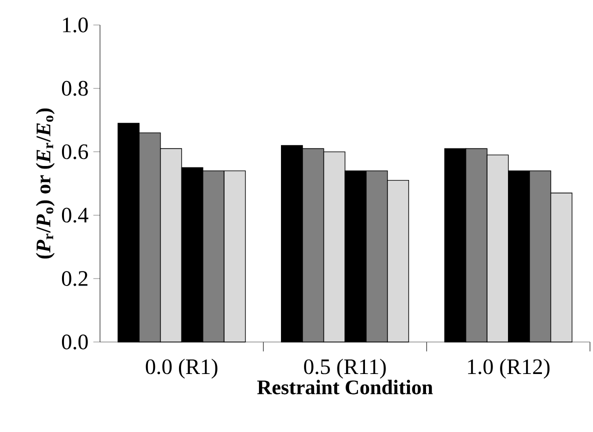 The image size is (593, 432). Describe the element at coordinates (75, 152) in the screenshot. I see `y-tick-label: 0.6` at that location.